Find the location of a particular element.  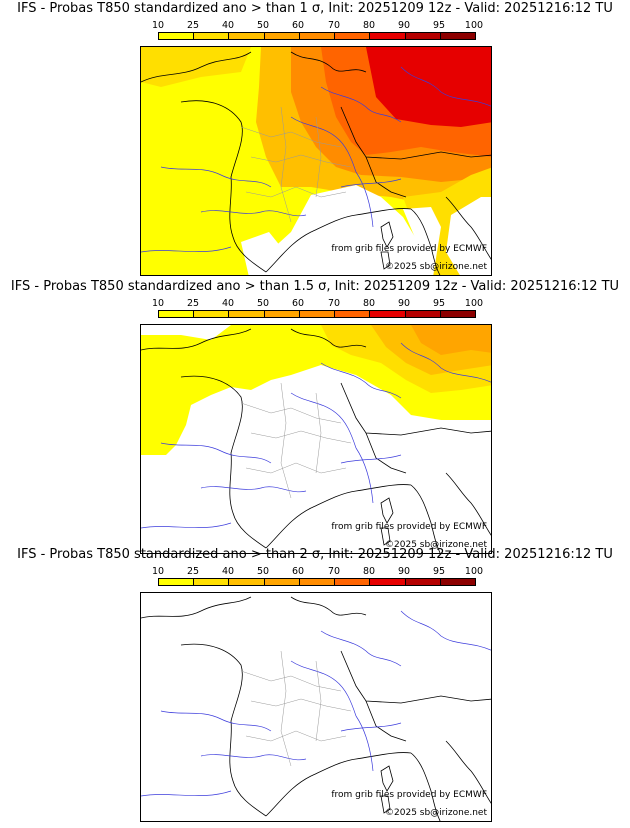

probability-fill is located at coordinates (316, 390).